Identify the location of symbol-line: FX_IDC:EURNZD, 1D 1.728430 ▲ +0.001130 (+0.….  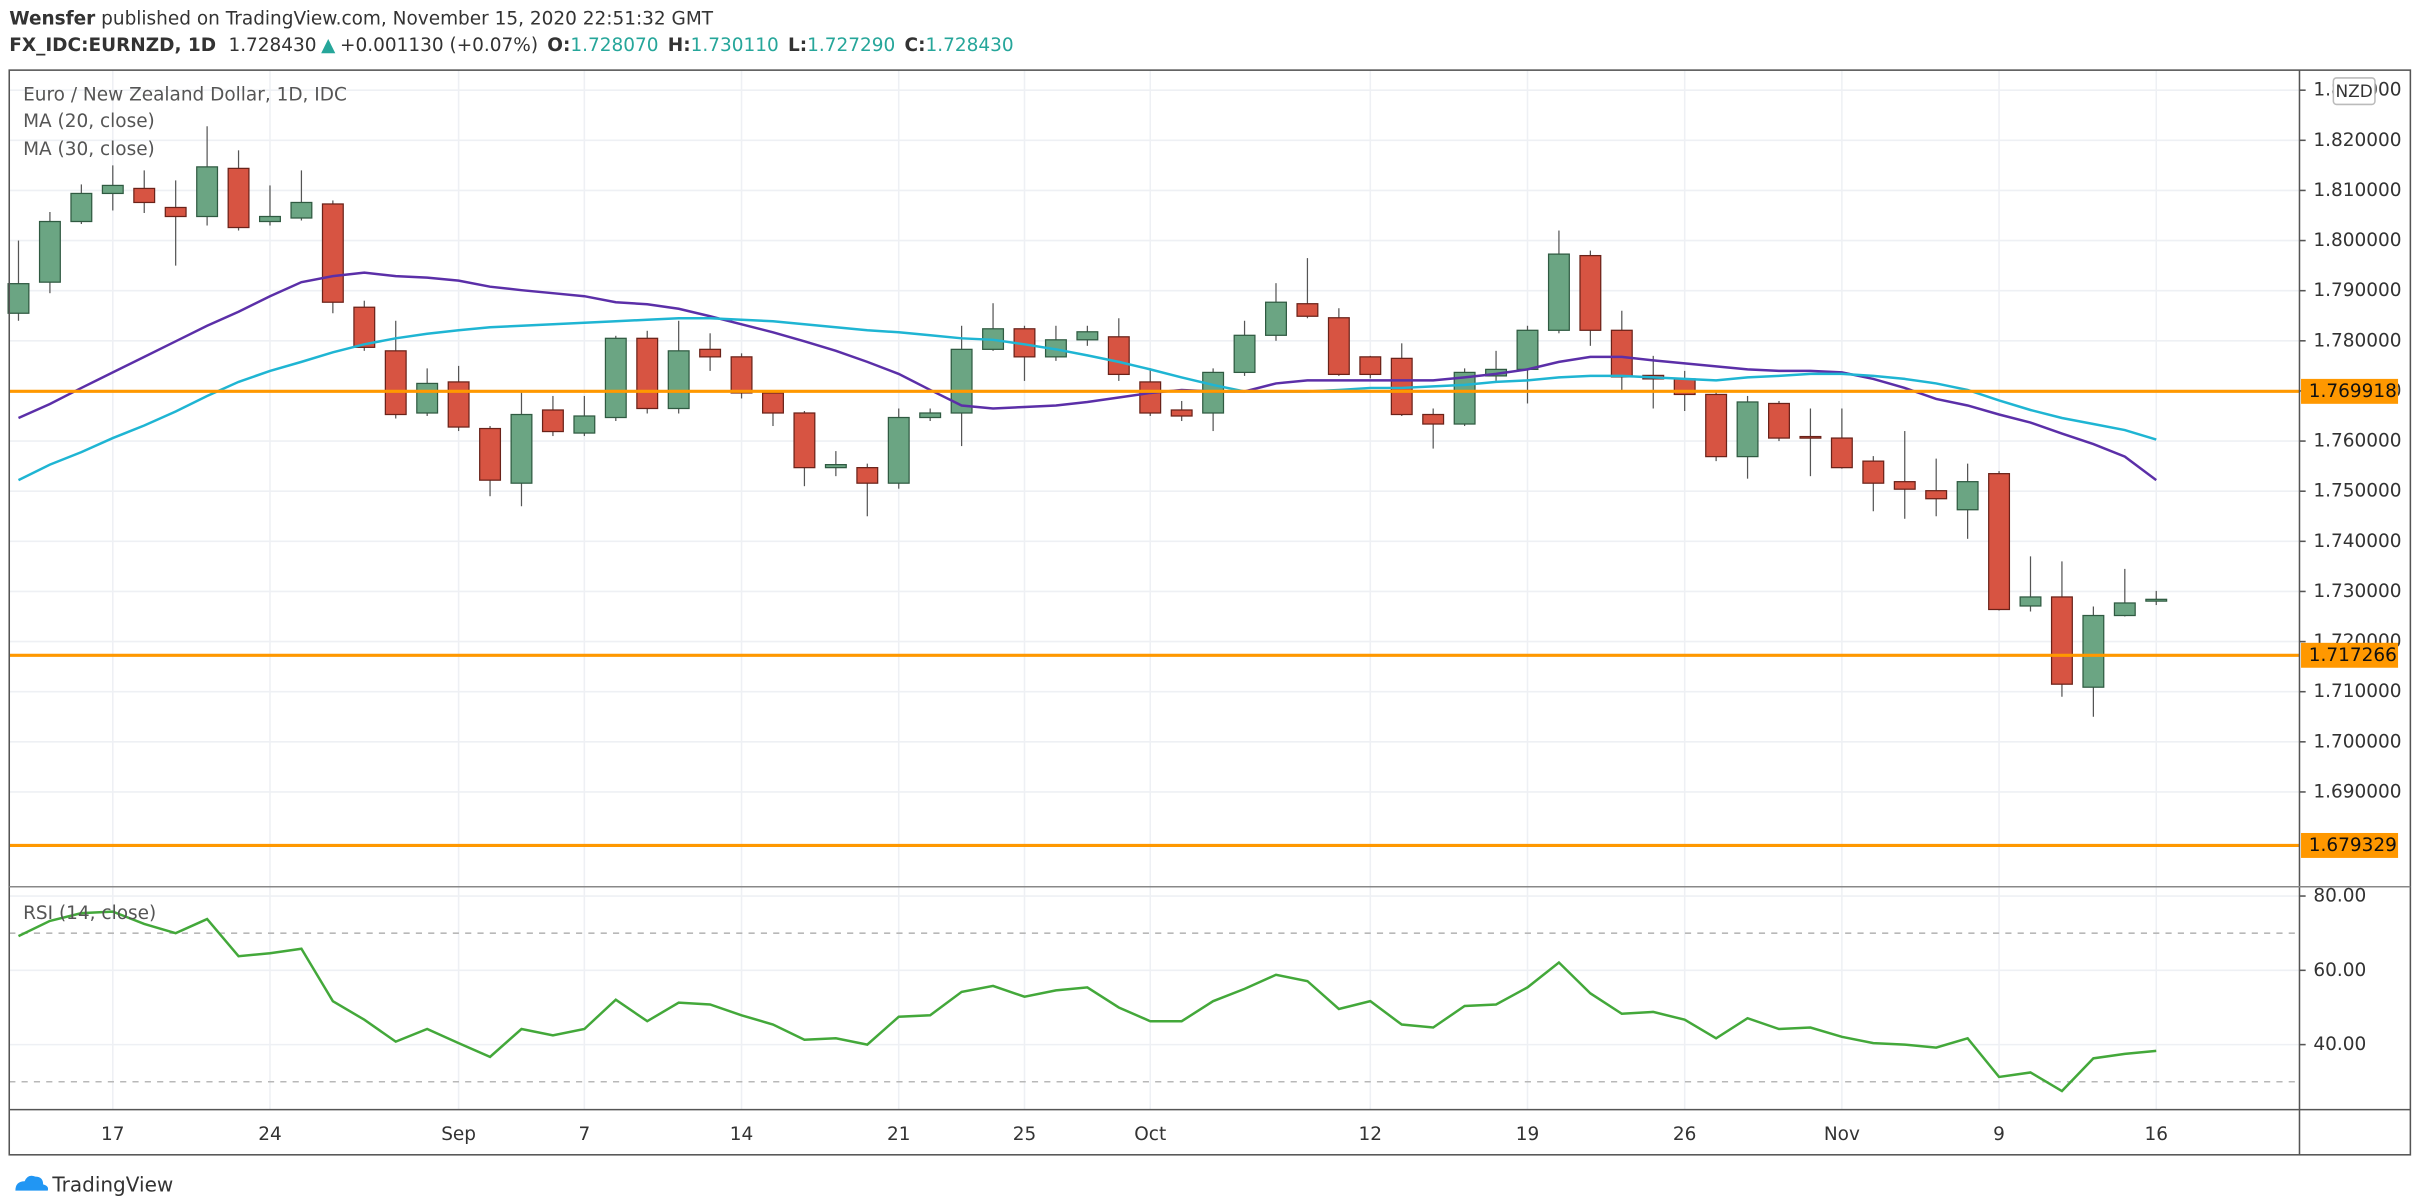
(511, 45).